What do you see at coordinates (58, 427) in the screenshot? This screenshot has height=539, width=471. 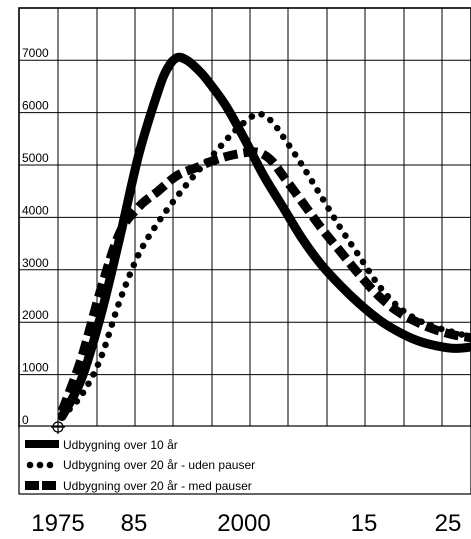 I see `origin-marker` at bounding box center [58, 427].